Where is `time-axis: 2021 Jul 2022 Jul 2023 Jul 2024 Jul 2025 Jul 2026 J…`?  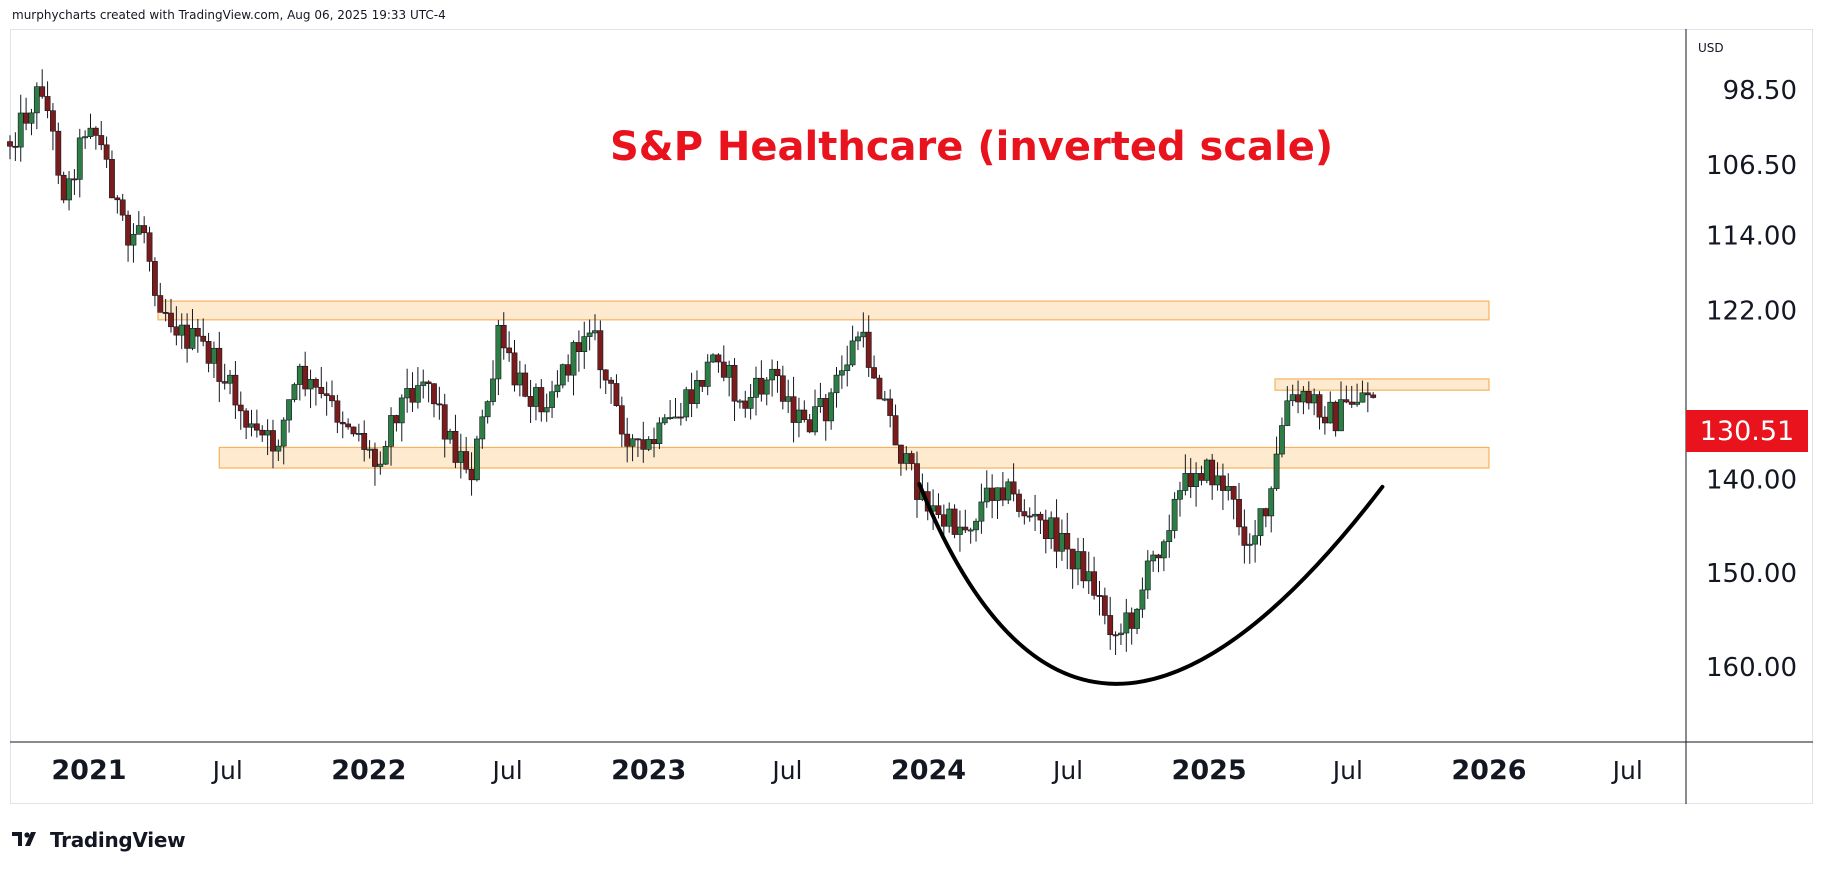 time-axis: 2021 Jul 2022 Jul 2023 Jul 2024 Jul 2025 Jul 2026 J… is located at coordinates (846, 770).